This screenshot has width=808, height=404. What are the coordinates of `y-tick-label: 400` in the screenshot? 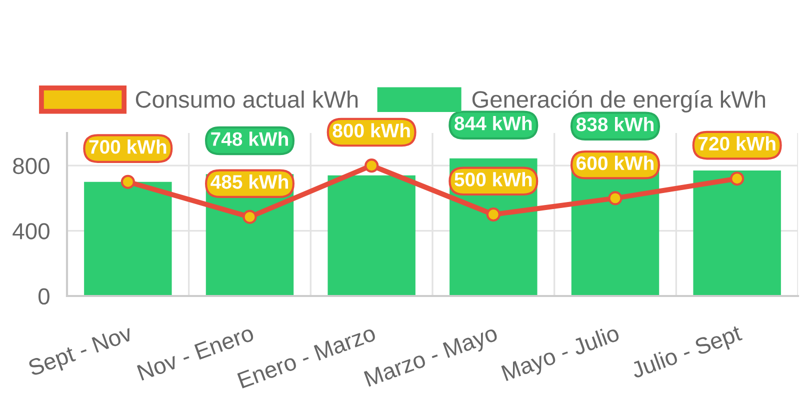 It's located at (31, 231).